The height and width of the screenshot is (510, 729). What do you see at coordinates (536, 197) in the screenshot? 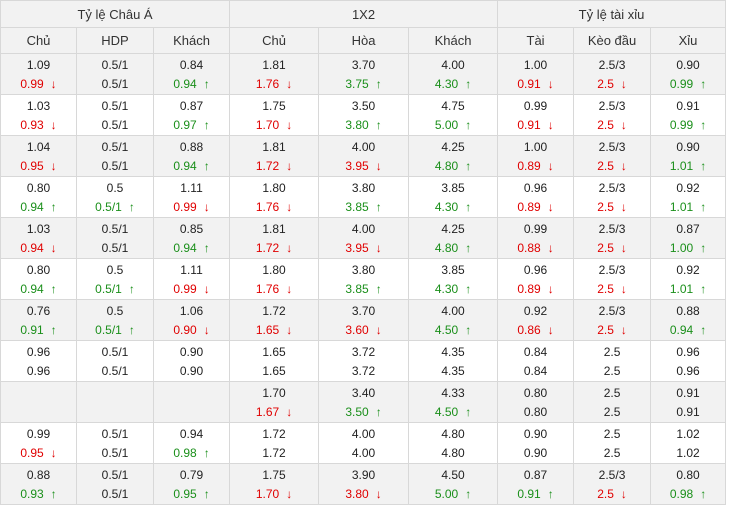
I see `cell-over: 0.96 0.89 ↓` at bounding box center [536, 197].